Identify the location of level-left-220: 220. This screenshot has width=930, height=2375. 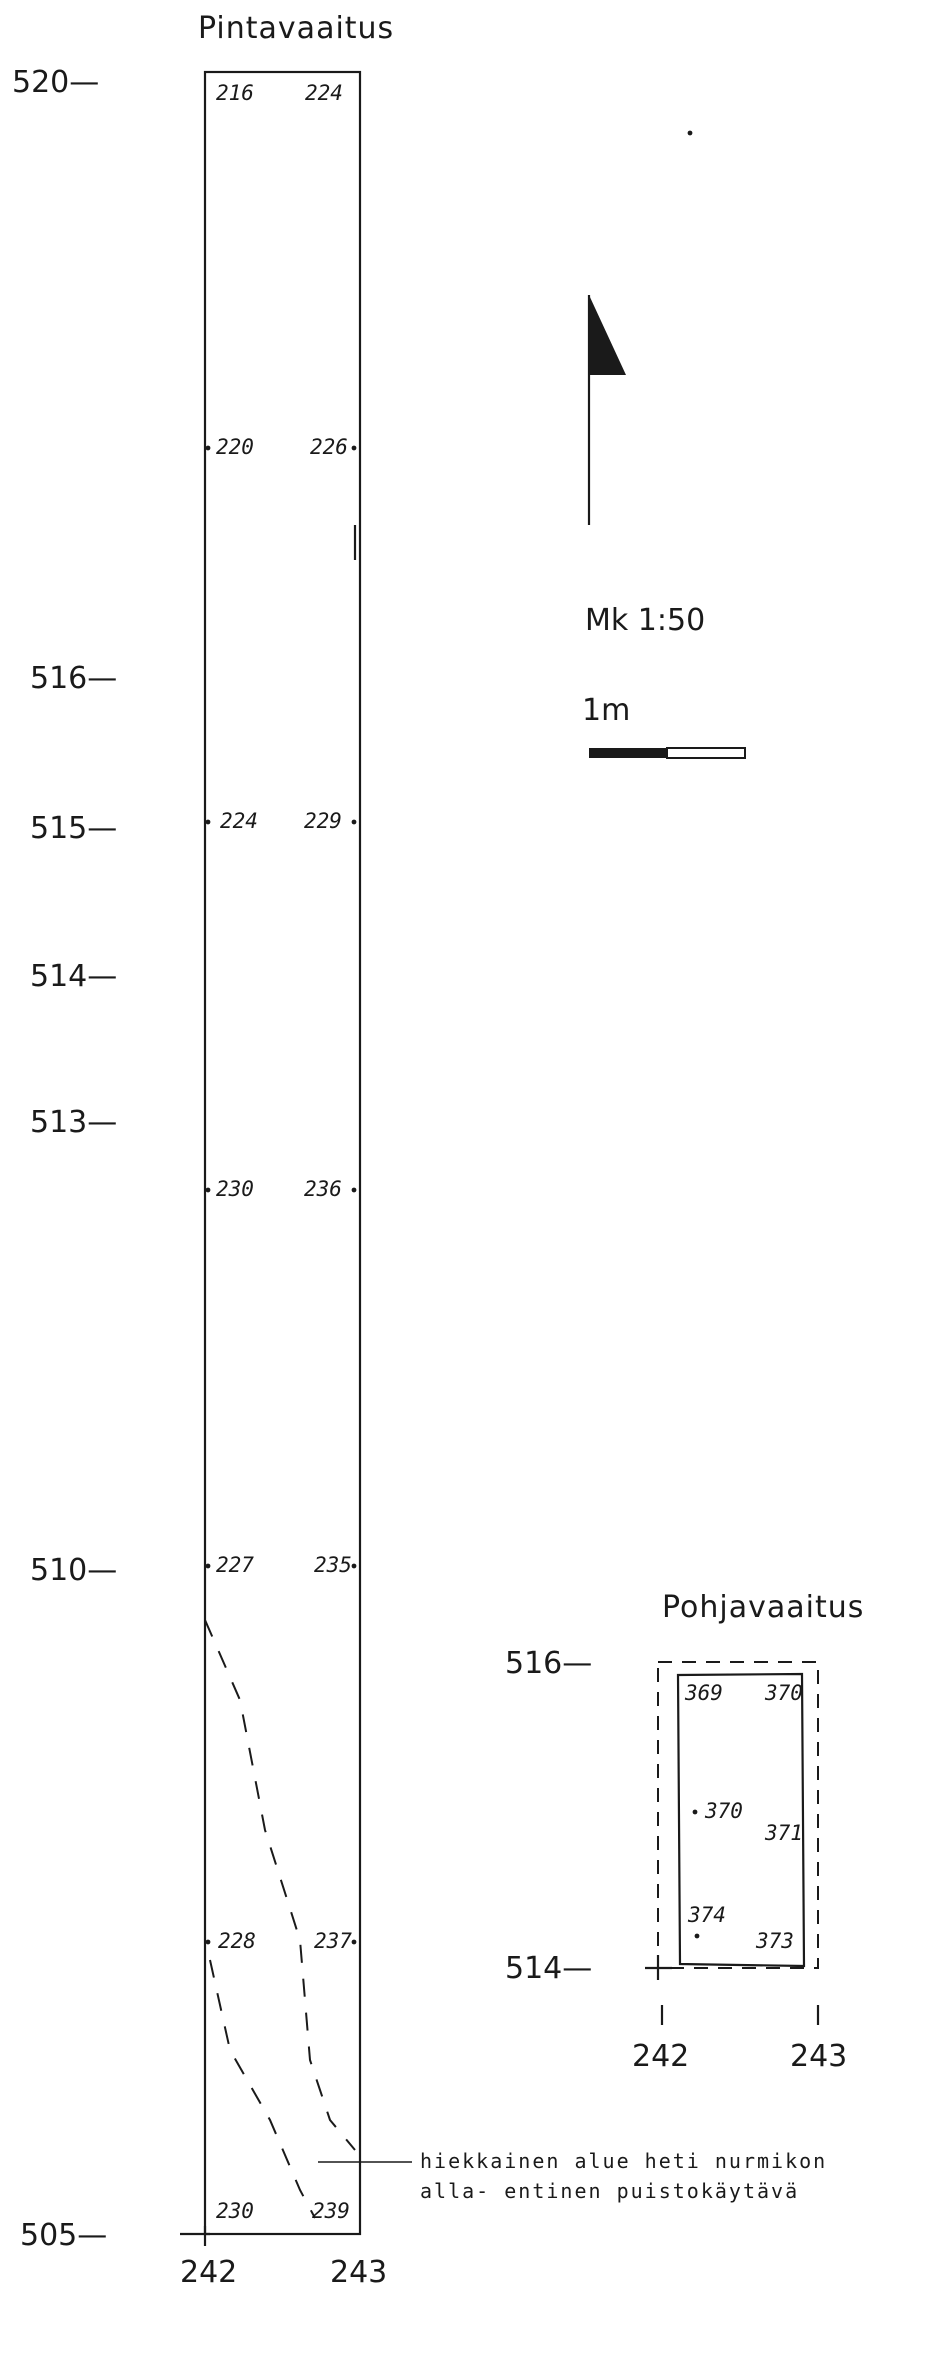
(235, 447).